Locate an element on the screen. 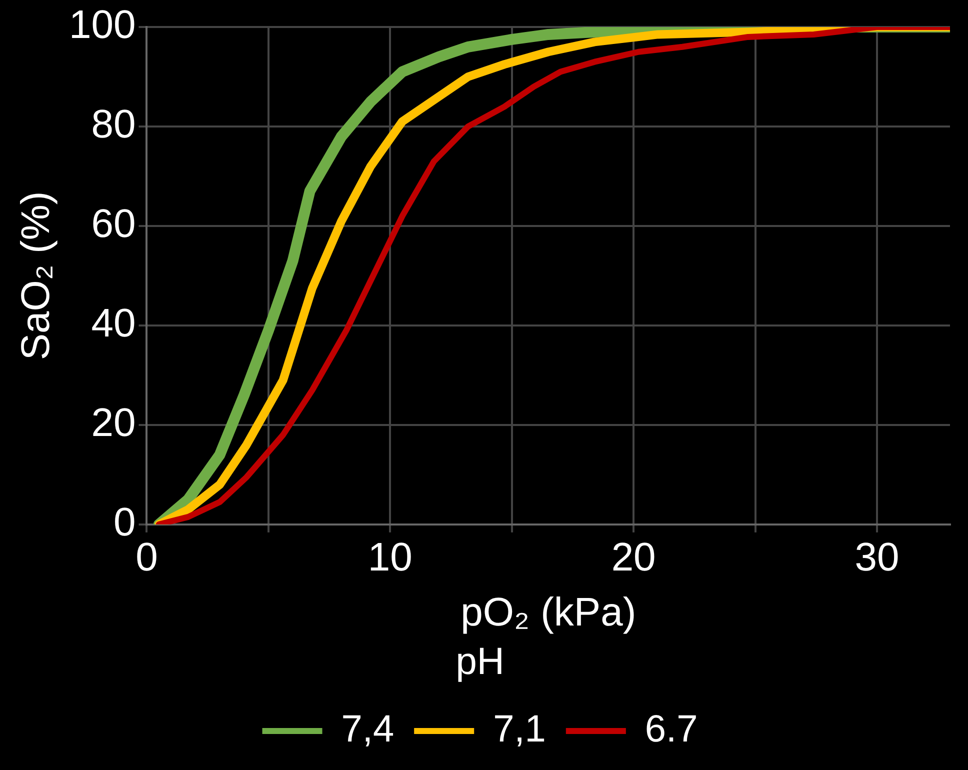 This screenshot has height=770, width=968. legend-label: 7,4 is located at coordinates (367, 729).